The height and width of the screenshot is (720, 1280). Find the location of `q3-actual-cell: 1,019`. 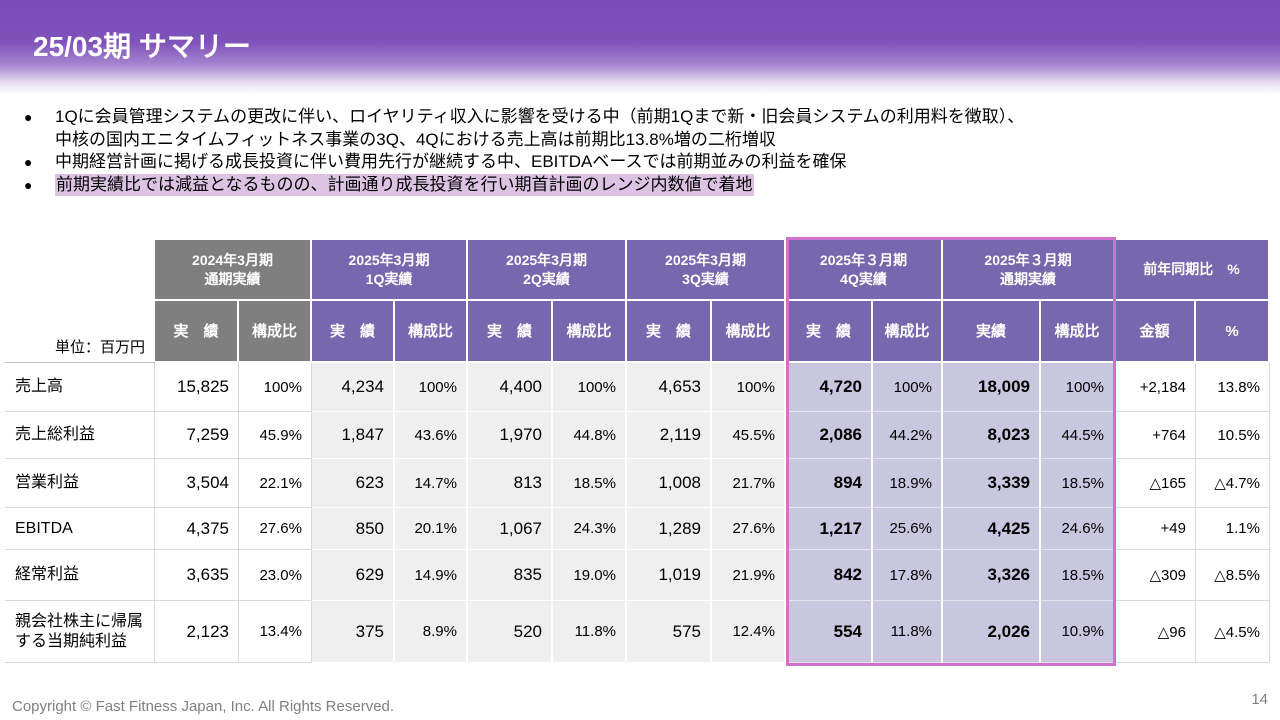

q3-actual-cell: 1,019 is located at coordinates (669, 575).